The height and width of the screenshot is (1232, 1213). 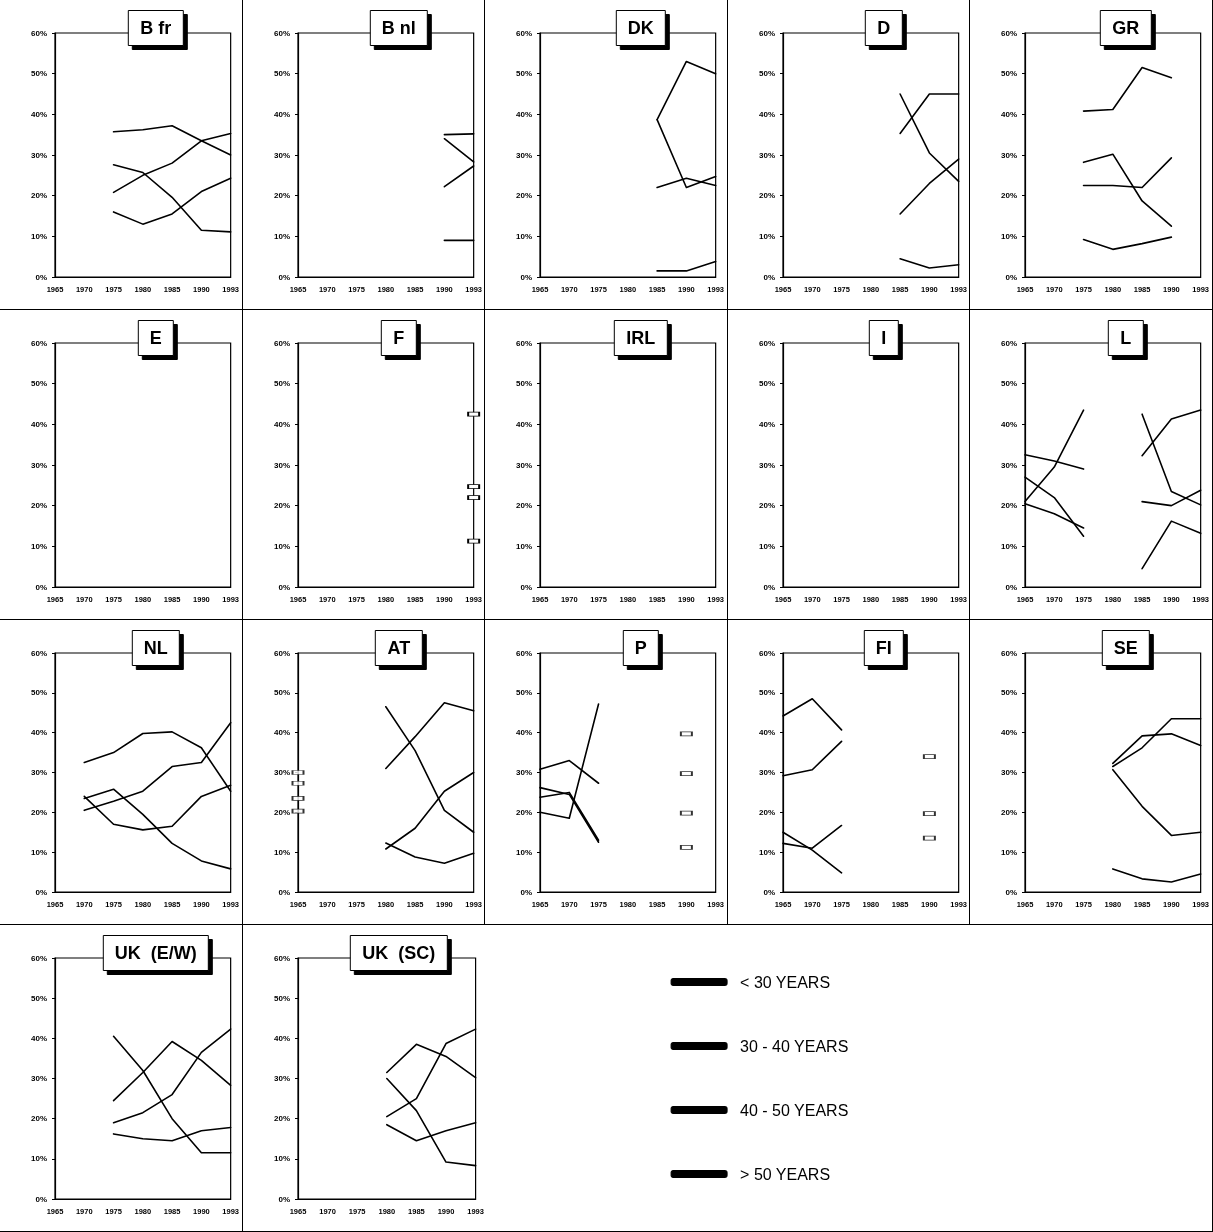 I want to click on chart-title: UK (SC), so click(x=398, y=953).